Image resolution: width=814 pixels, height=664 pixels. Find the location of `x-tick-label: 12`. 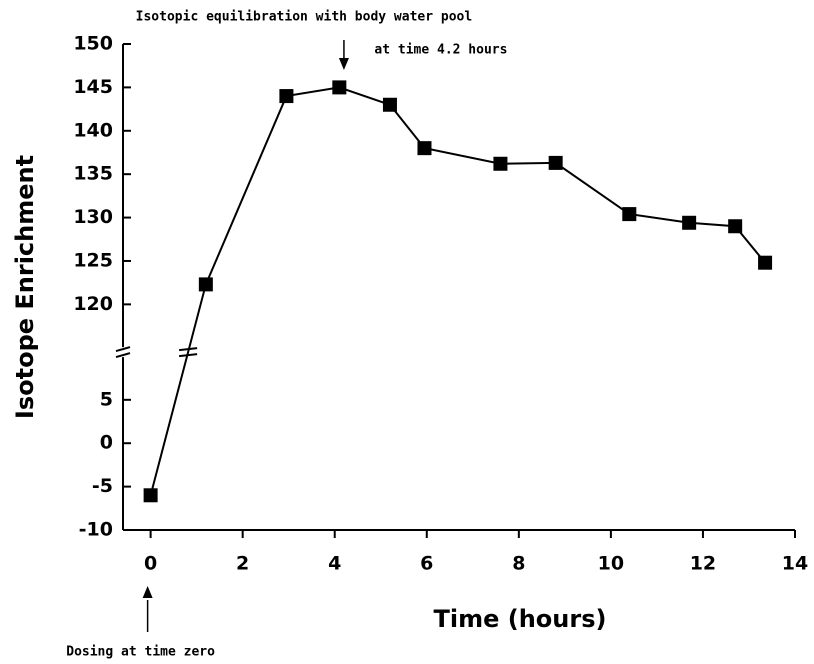

x-tick-label: 12 is located at coordinates (703, 564).